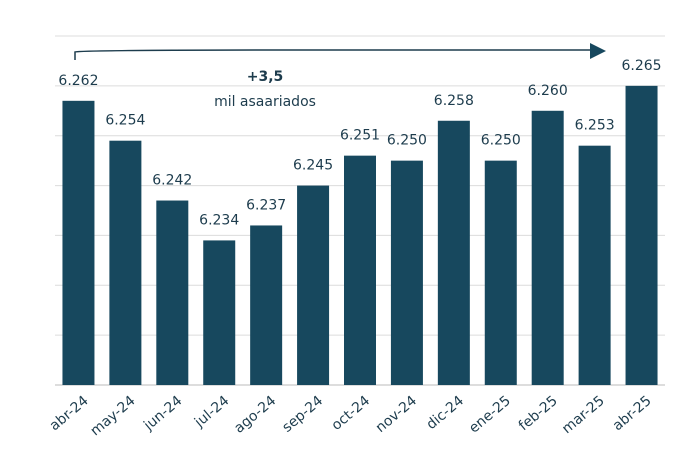 Image resolution: width=689 pixels, height=466 pixels. I want to click on x-tick-label: abr-25, so click(632, 413).